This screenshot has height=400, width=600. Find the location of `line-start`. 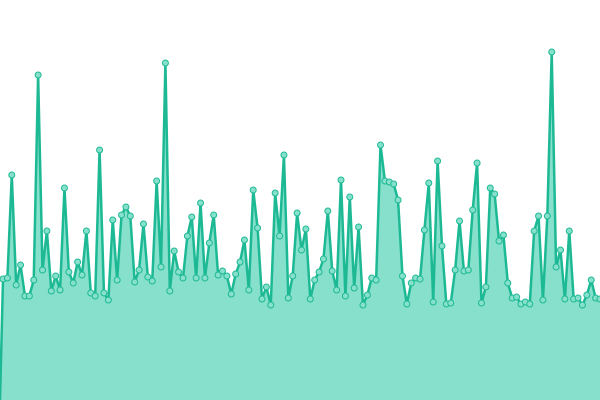

line-start is located at coordinates (2, 339).